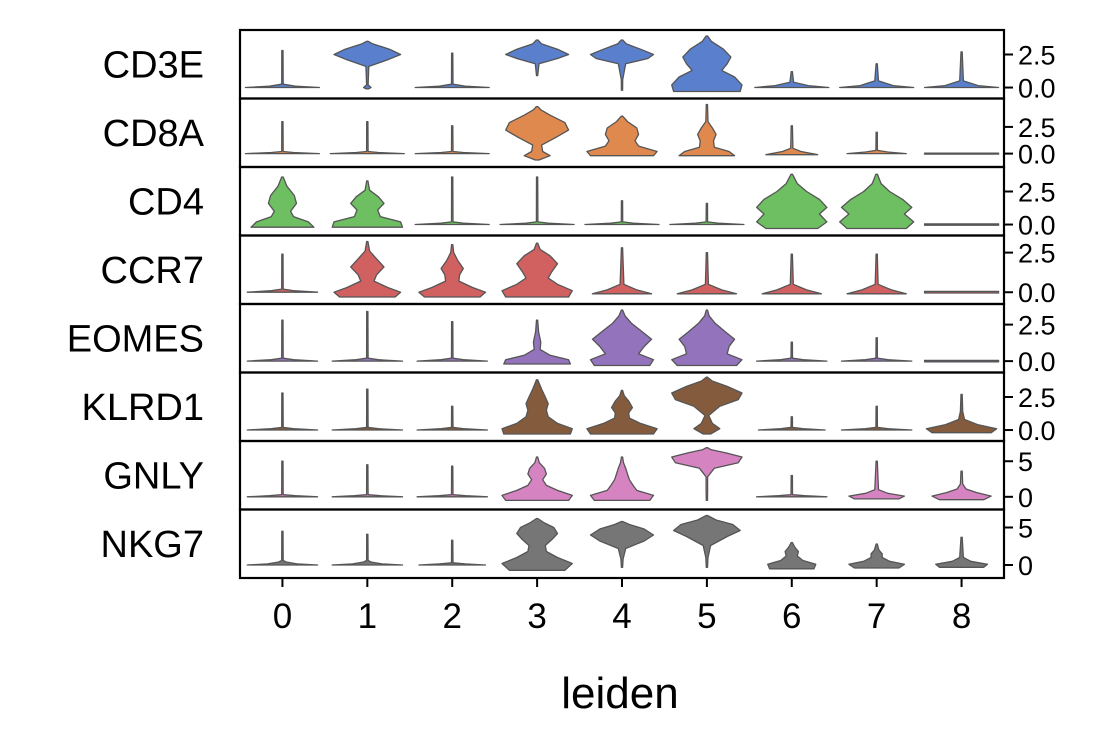  Describe the element at coordinates (135, 339) in the screenshot. I see `gene-label: EOMES` at that location.